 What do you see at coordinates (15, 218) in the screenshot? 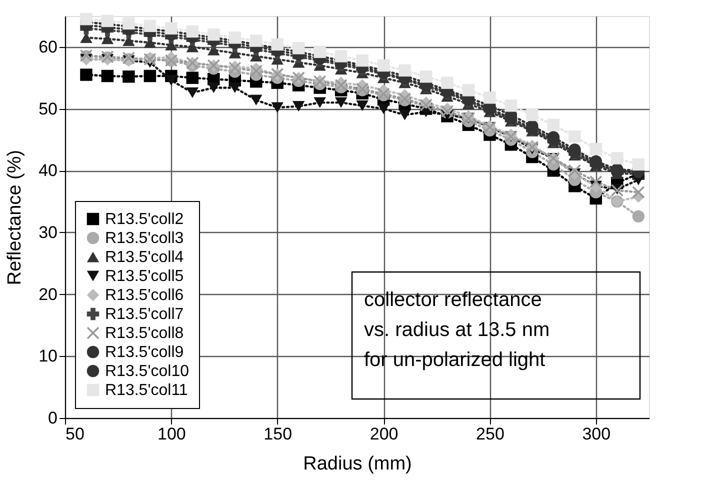
I see `y-axis-title: Reflectance (%)` at bounding box center [15, 218].